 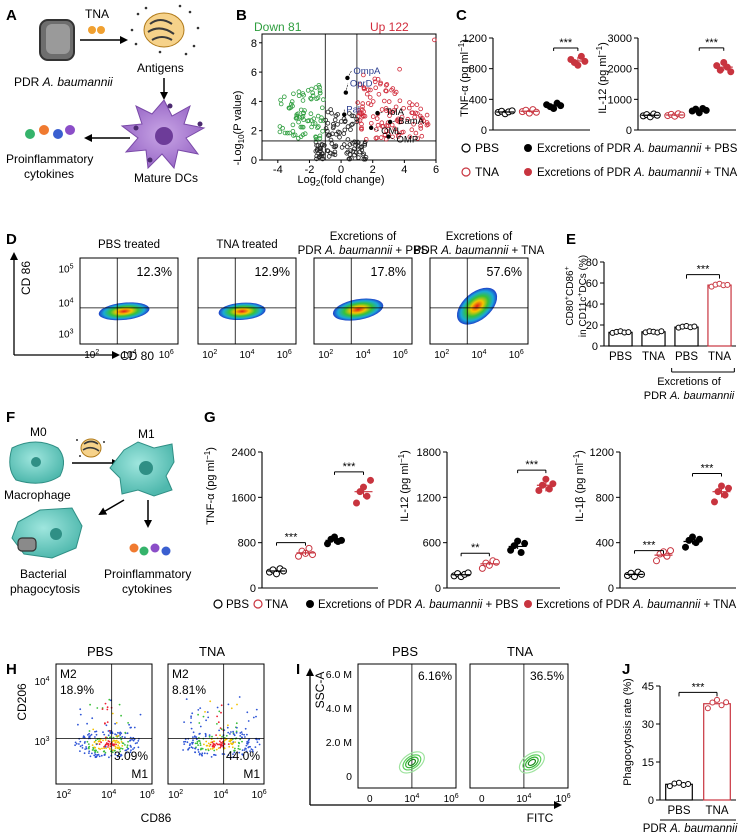 What do you see at coordinates (689, 382) in the screenshot?
I see `e-group-label-1: Excretions of` at bounding box center [689, 382].